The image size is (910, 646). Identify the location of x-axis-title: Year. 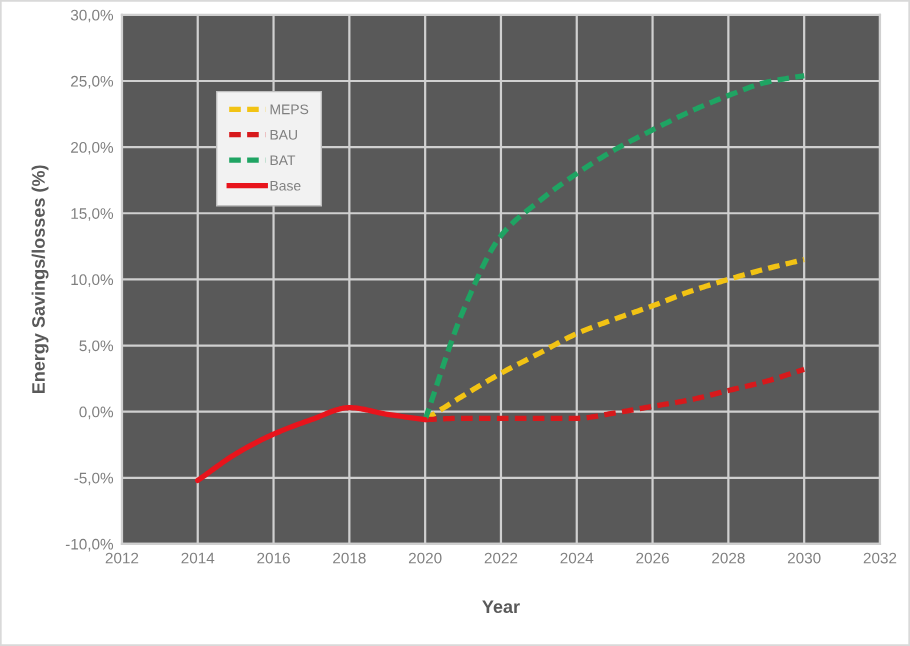
(501, 607).